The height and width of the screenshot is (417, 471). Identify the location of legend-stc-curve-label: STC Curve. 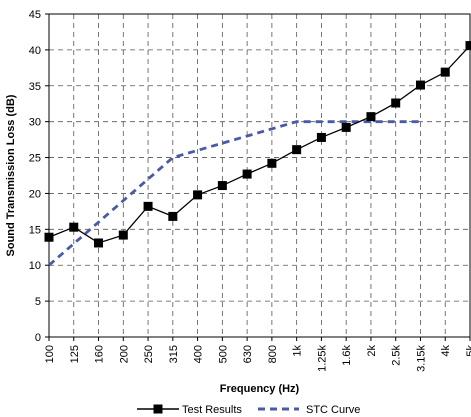
(333, 410).